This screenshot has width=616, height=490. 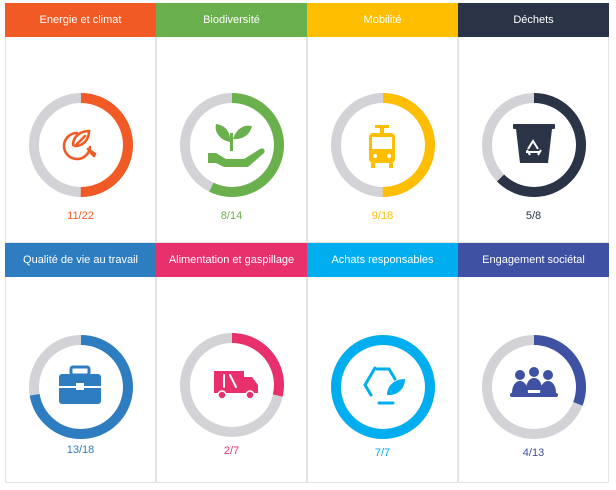 I want to click on card-title: Déchets, so click(x=533, y=20).